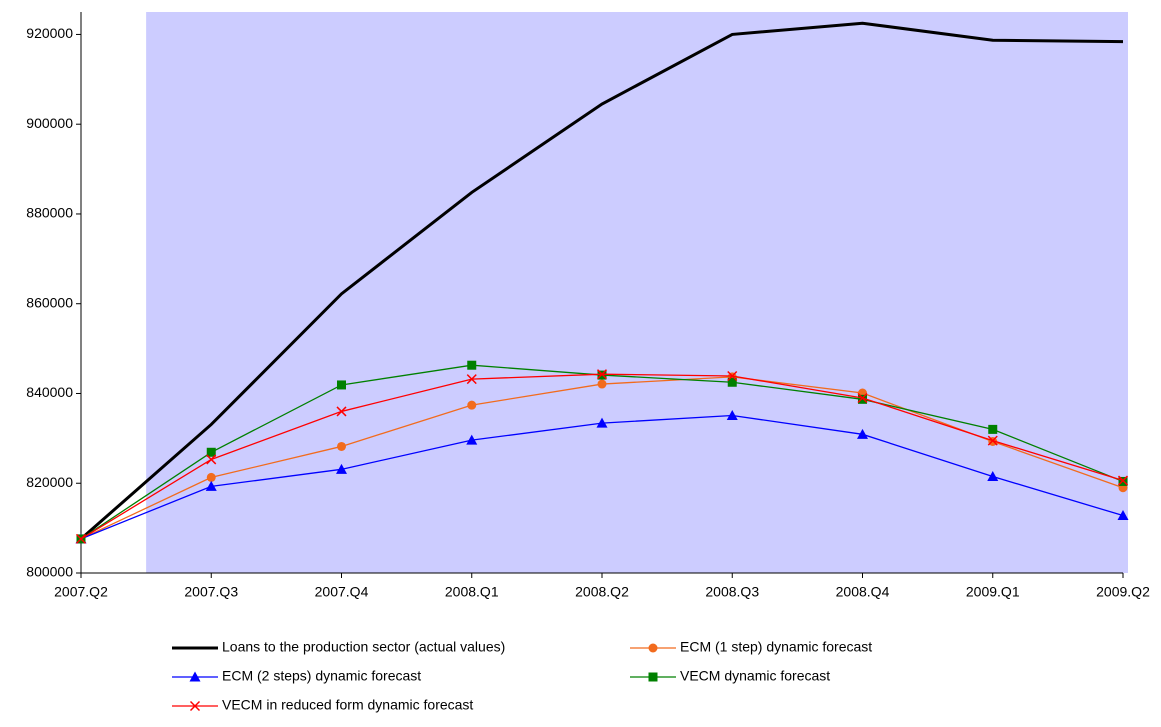 Image resolution: width=1161 pixels, height=727 pixels. Describe the element at coordinates (81, 592) in the screenshot. I see `x-tick-label: 2007.Q2` at that location.